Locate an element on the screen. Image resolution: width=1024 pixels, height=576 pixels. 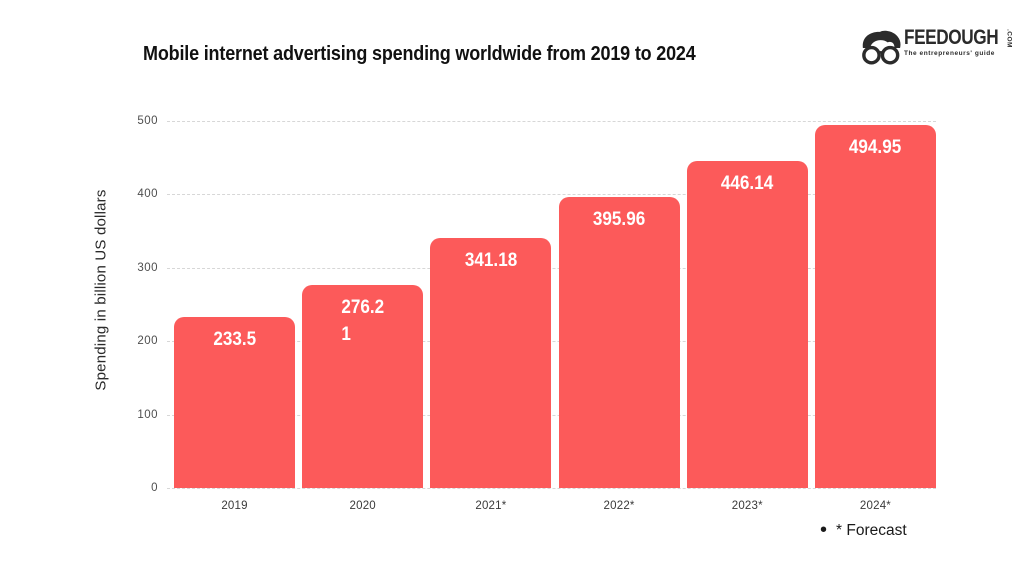
y-tick-label-200: 200 is located at coordinates (147, 341).